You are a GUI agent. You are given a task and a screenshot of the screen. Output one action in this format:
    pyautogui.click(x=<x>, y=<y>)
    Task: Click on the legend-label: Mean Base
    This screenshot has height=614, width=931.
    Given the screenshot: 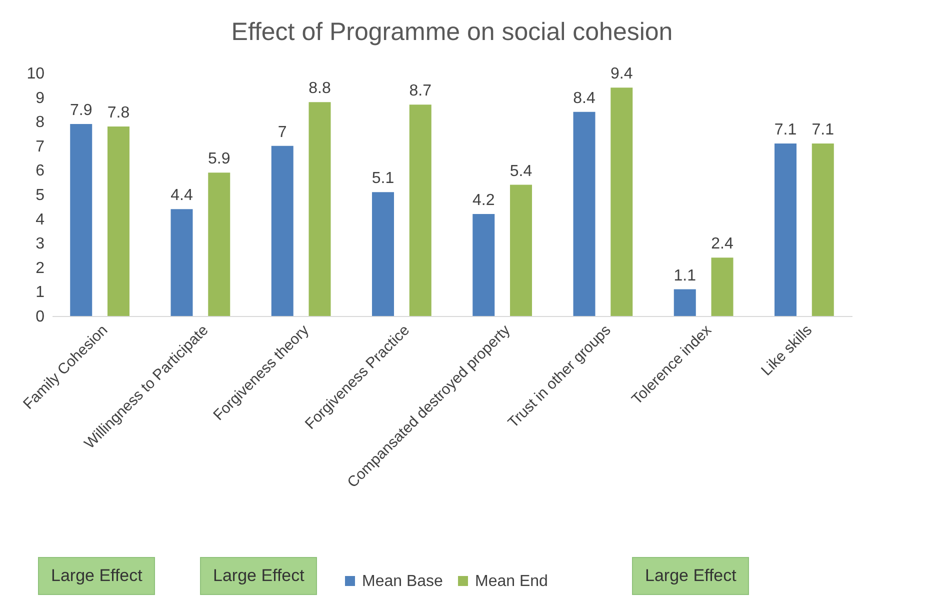 What is the action you would take?
    pyautogui.click(x=403, y=581)
    